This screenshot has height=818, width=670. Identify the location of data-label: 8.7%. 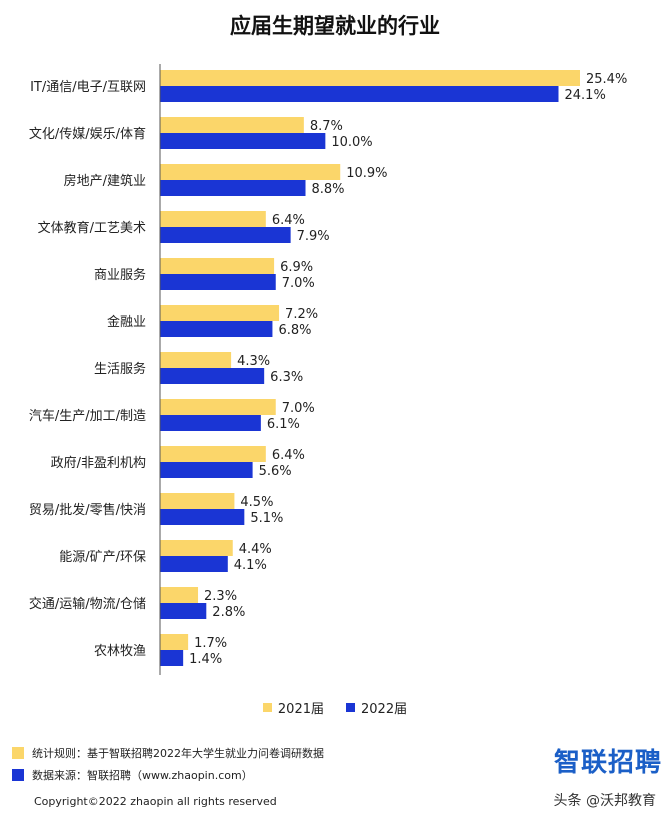
(326, 126).